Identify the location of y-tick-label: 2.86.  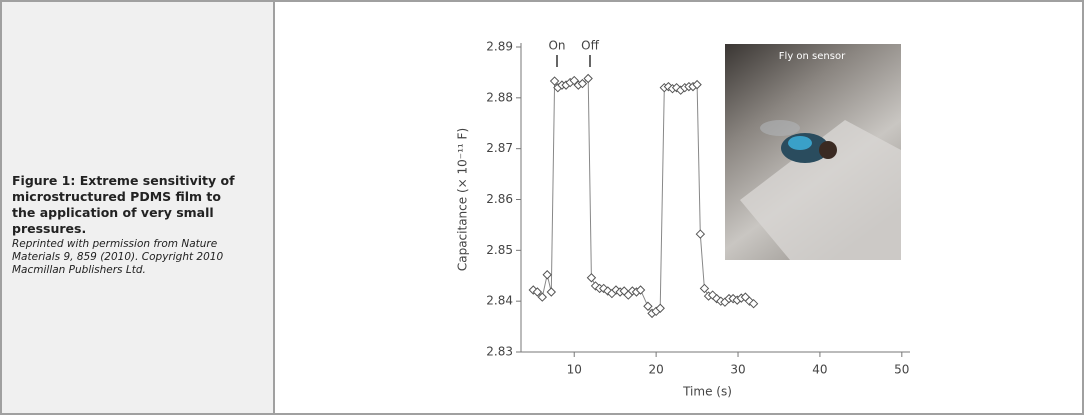
(499, 199).